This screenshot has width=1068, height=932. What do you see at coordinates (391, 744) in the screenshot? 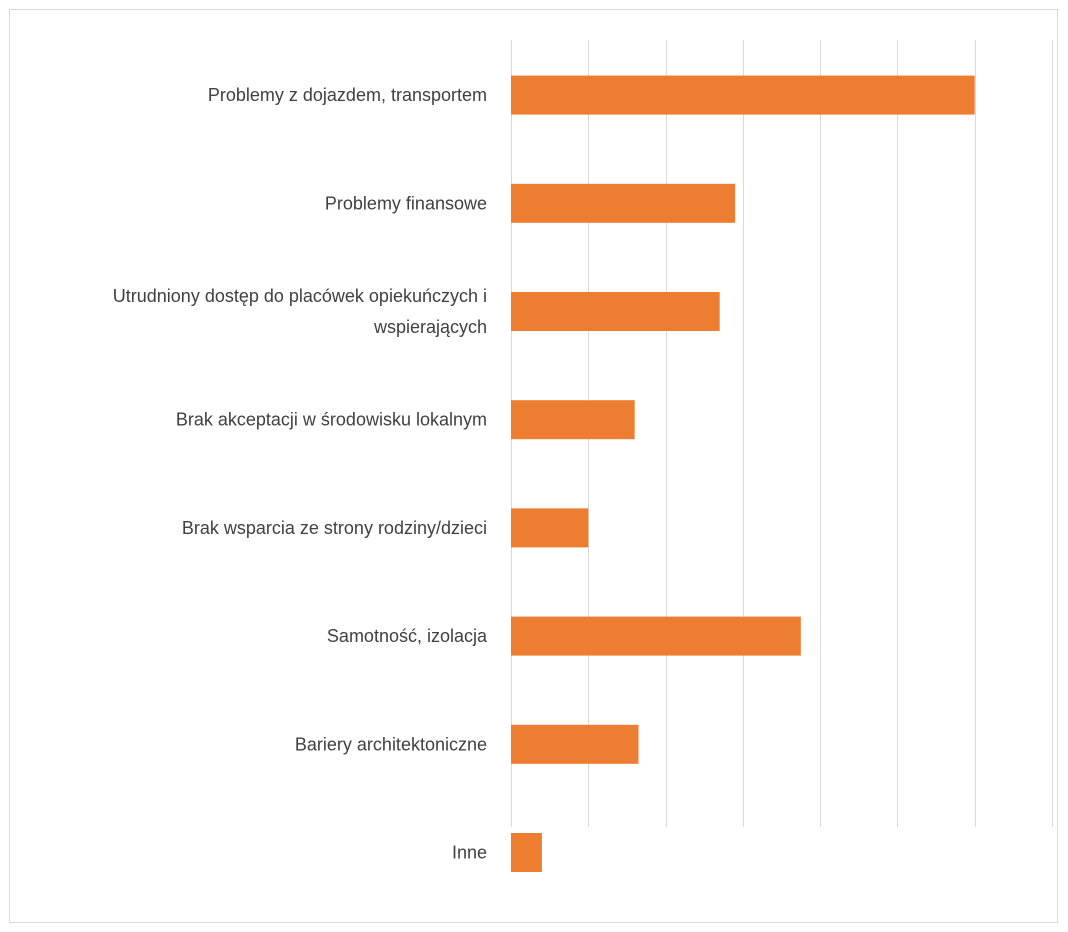
I see `category-label-6: Bariery architektoniczne` at bounding box center [391, 744].